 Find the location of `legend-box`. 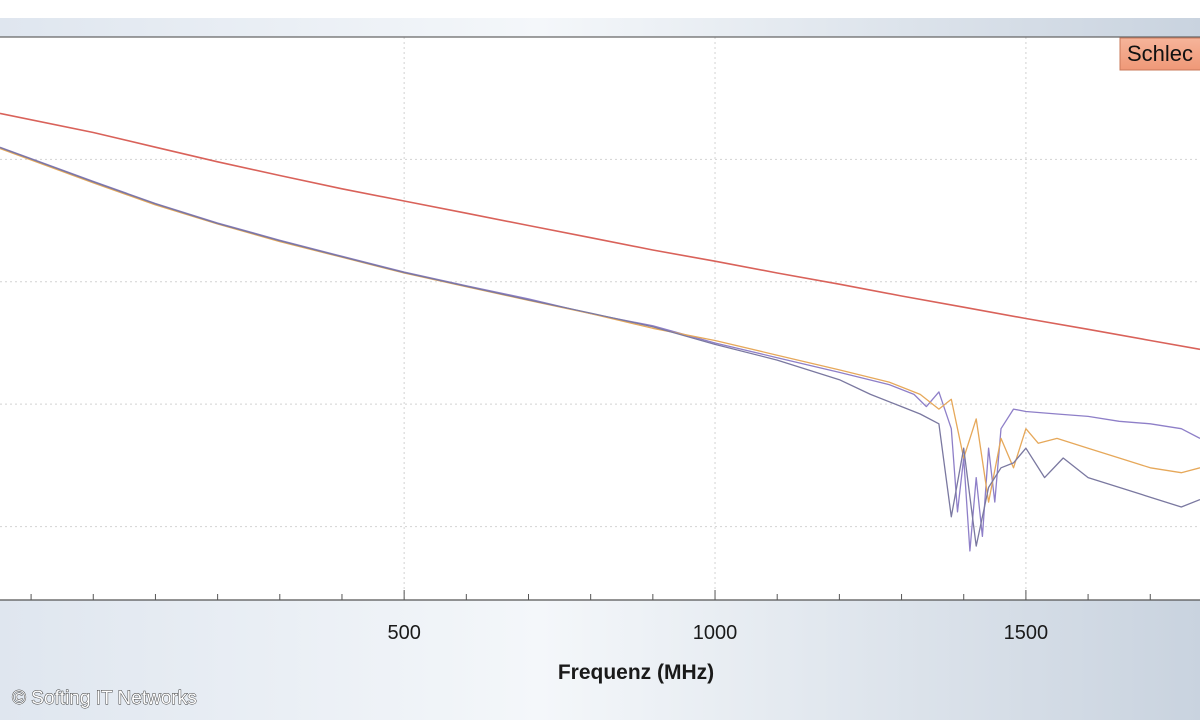

legend-box is located at coordinates (1159, 54).